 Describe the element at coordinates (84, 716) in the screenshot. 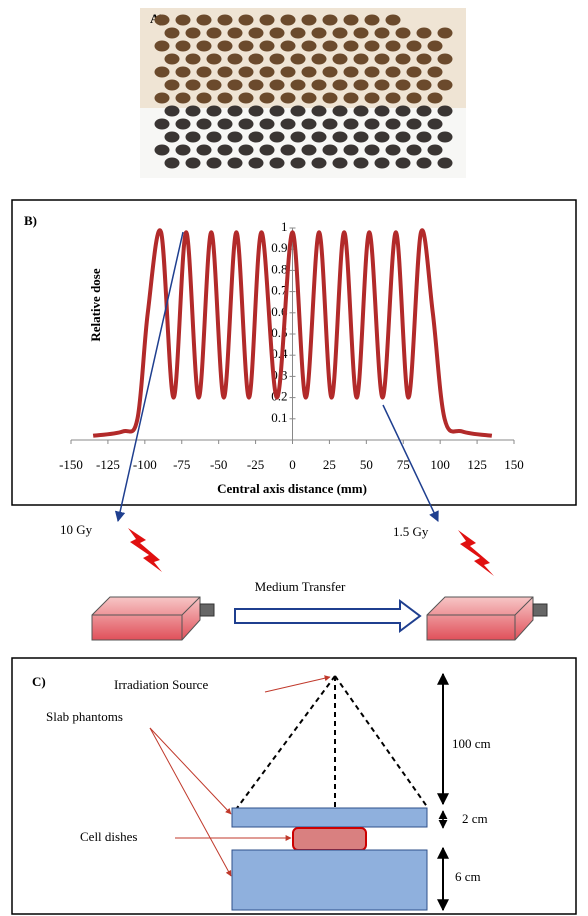

I see `slab-label: Slab phantoms` at that location.